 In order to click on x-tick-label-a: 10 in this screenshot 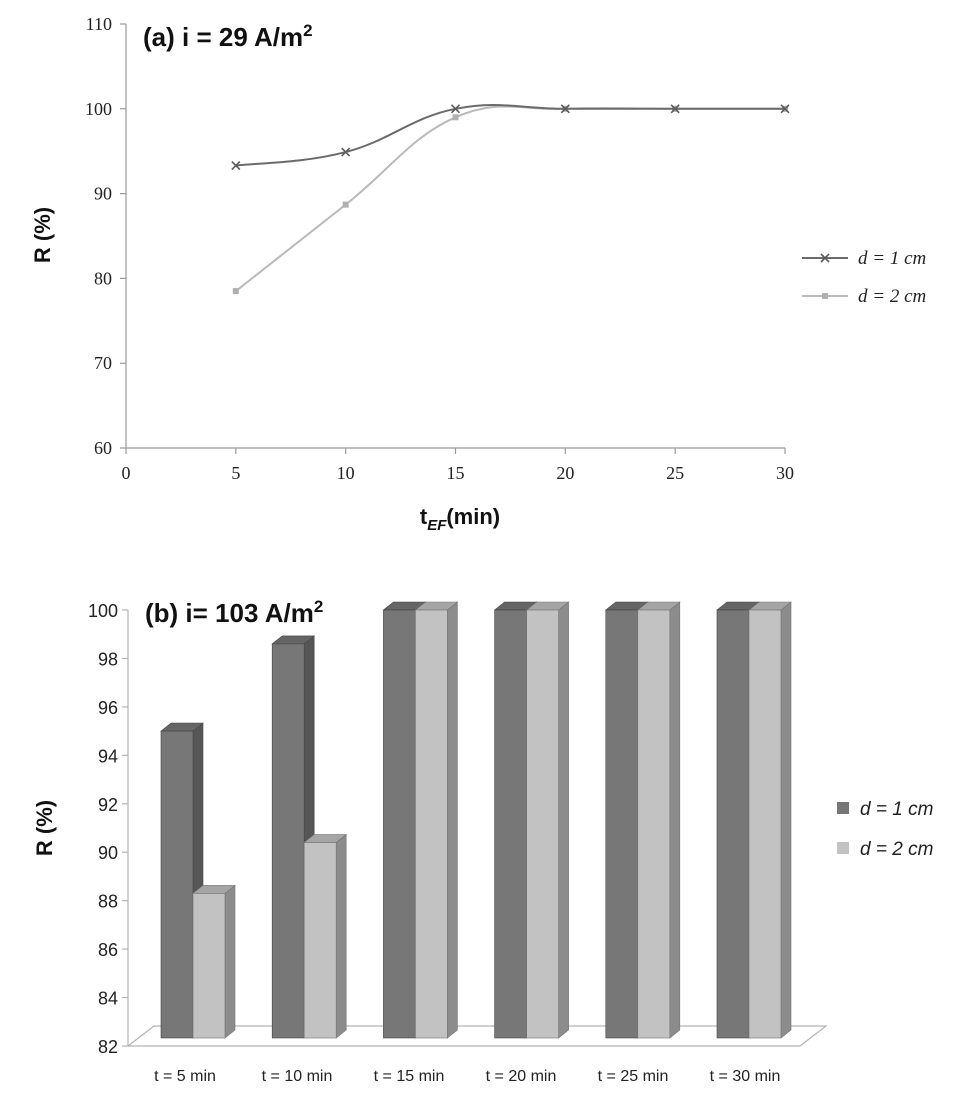, I will do `click(346, 473)`.